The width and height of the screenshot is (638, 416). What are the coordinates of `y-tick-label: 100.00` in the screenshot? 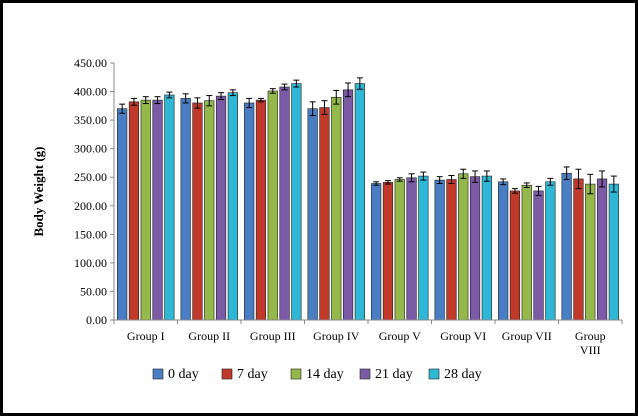 It's located at (90, 263).